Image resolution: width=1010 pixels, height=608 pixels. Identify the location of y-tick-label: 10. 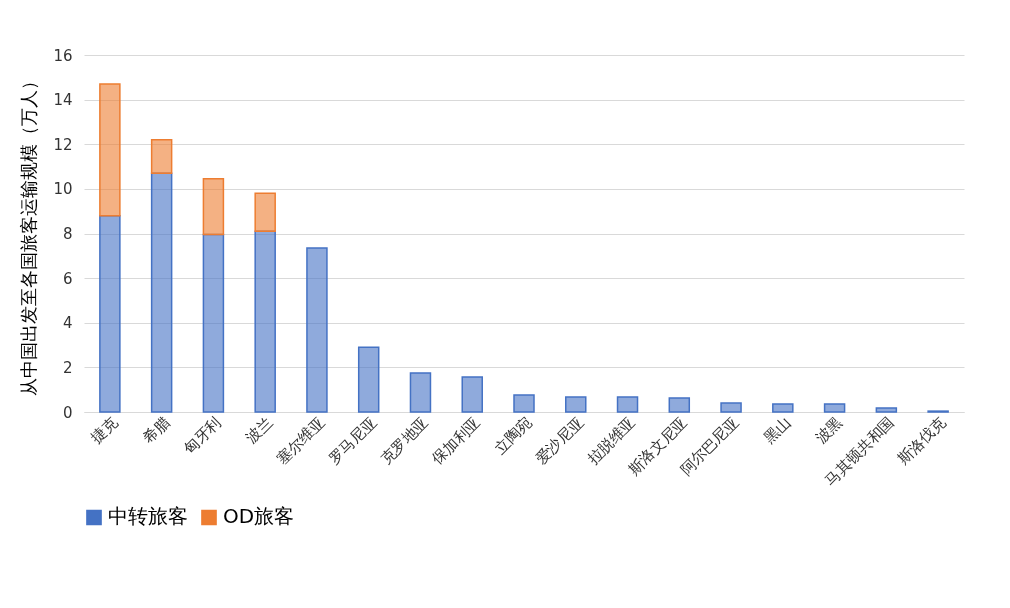
(63, 189).